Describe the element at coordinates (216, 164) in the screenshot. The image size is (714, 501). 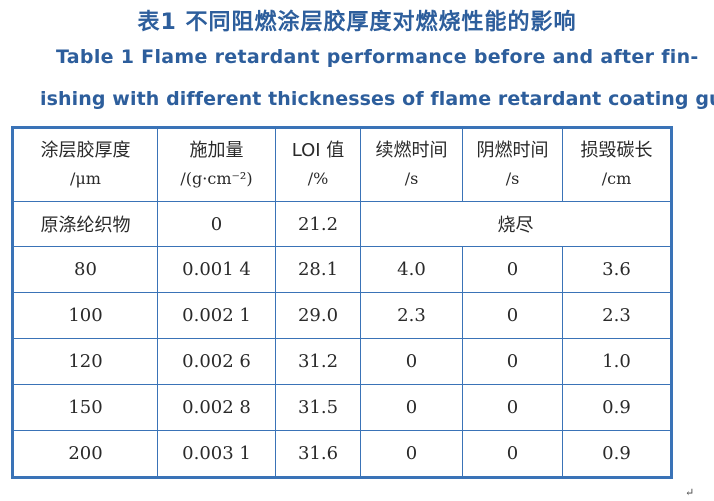
I see `header-cell: 施加量 /(g·cm⁻²)` at that location.